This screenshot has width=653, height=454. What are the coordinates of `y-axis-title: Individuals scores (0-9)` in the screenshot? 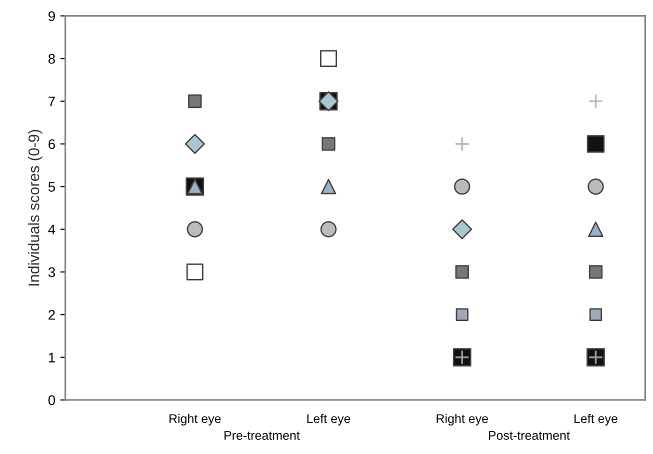 It's located at (35, 208).